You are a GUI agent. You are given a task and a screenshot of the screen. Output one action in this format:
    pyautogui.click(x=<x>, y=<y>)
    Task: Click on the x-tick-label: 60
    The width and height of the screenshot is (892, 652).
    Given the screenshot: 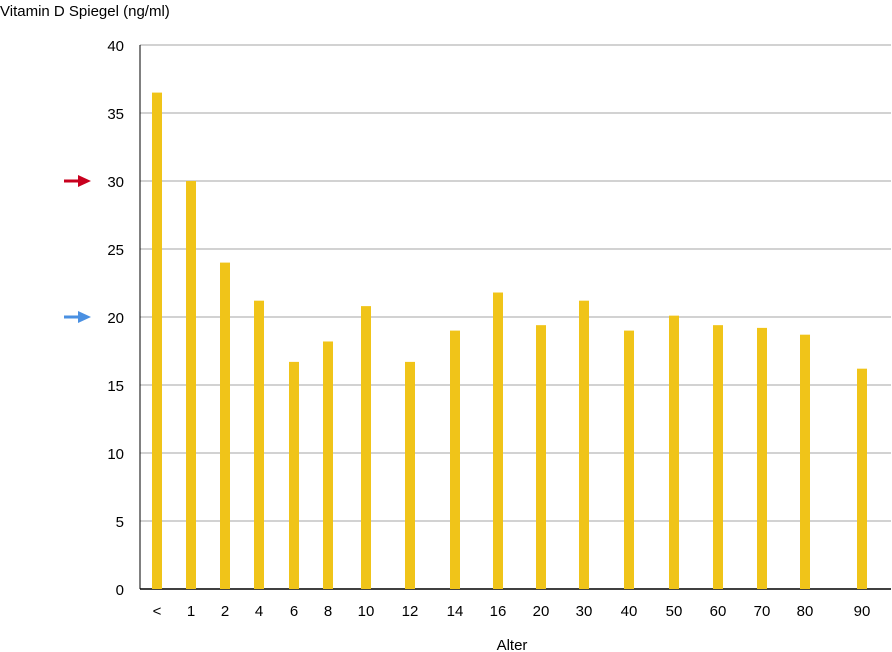 What is the action you would take?
    pyautogui.click(x=718, y=611)
    